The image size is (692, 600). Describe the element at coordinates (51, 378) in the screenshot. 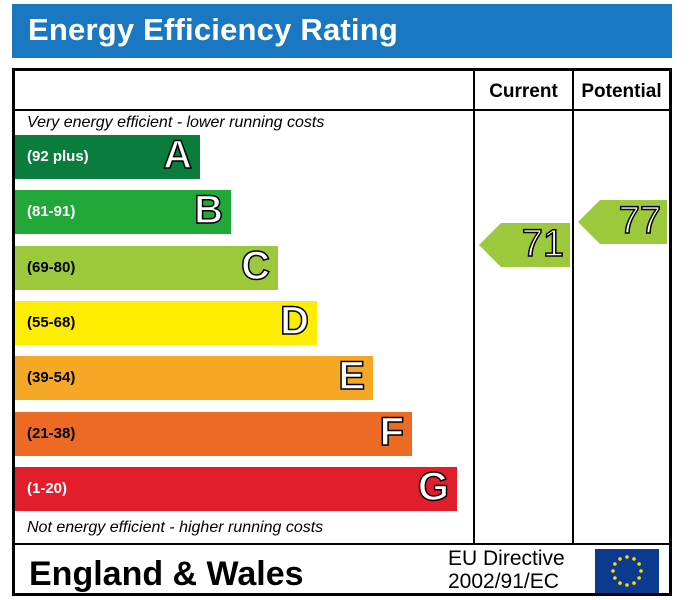

I see `band-range-label: (39-54)` at that location.